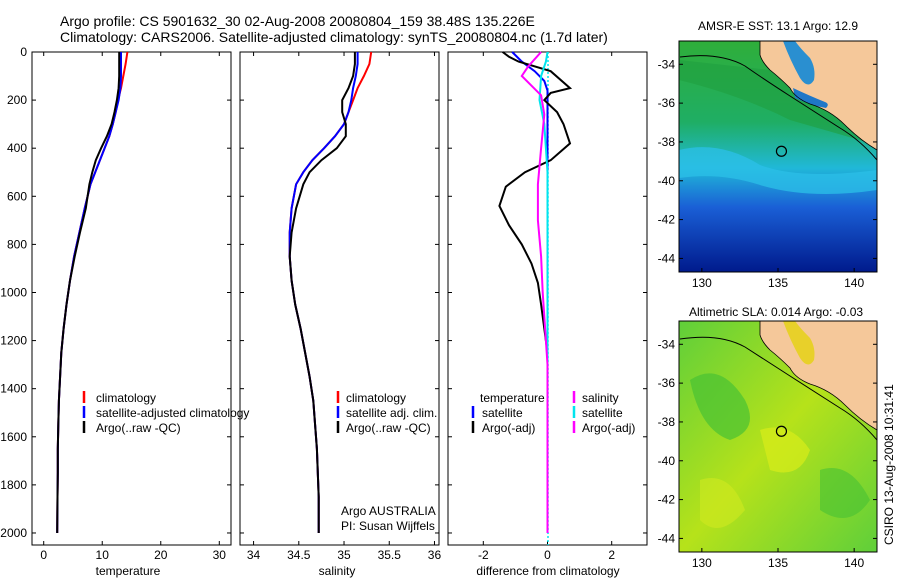  What do you see at coordinates (502, 413) in the screenshot?
I see `legend-temp-satellite-label: satellite` at bounding box center [502, 413].